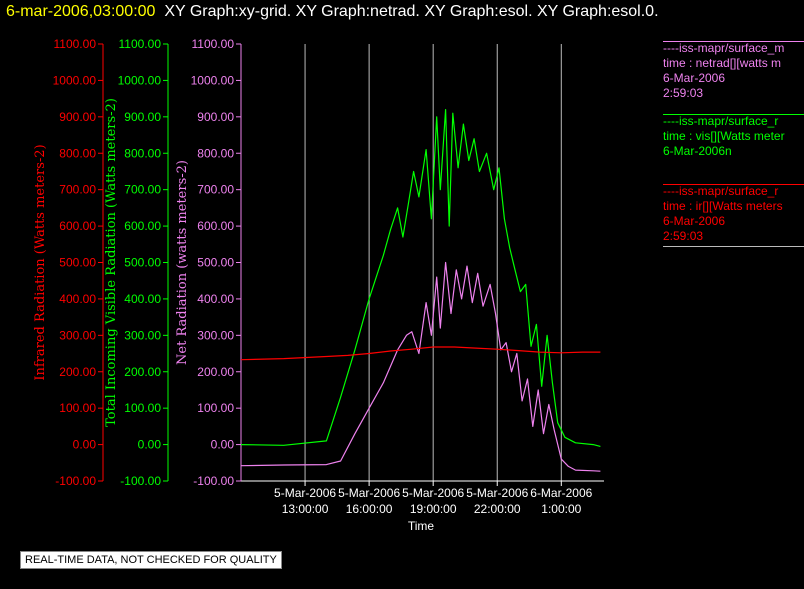 This screenshot has width=804, height=589. What do you see at coordinates (77, 226) in the screenshot?
I see `infrared-axis-tick-label: 600.00` at bounding box center [77, 226].